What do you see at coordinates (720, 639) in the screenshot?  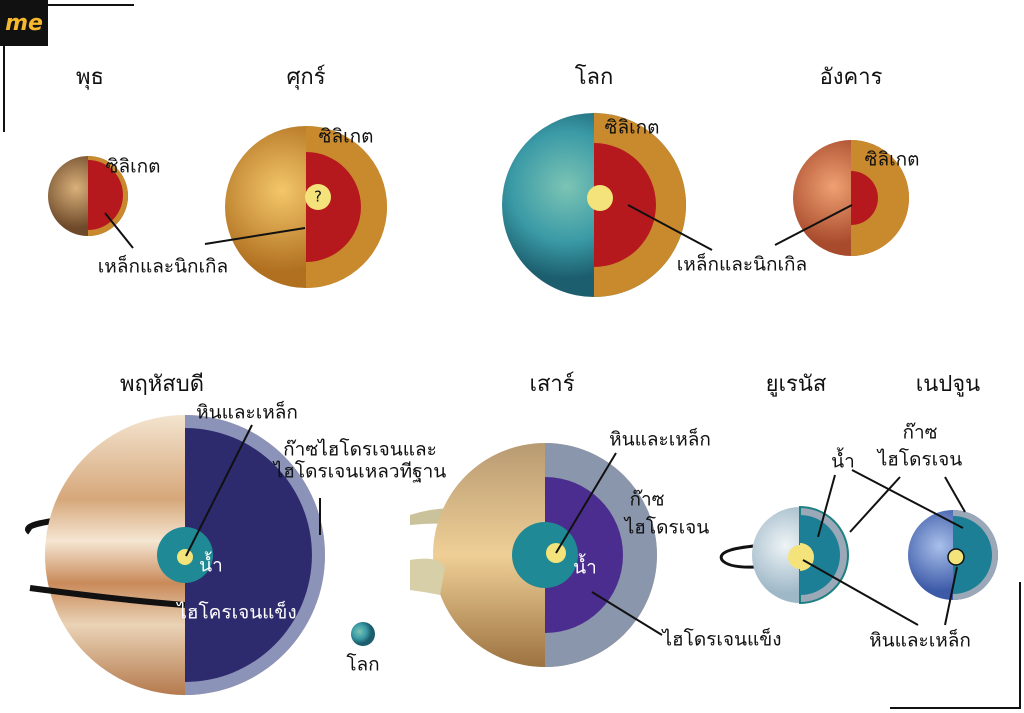 I see `layer-label: ไฮโดรเจนแข็ง` at bounding box center [720, 639].